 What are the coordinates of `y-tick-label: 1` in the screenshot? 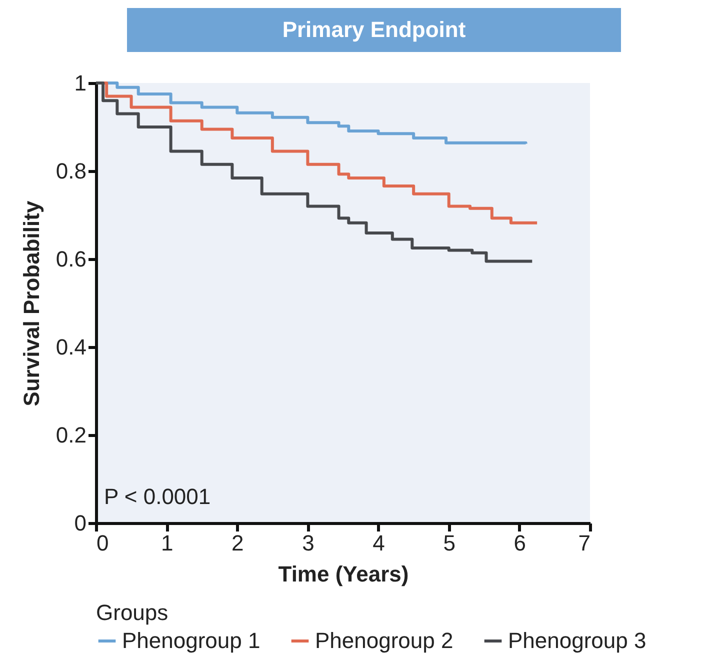 It's located at (80, 83).